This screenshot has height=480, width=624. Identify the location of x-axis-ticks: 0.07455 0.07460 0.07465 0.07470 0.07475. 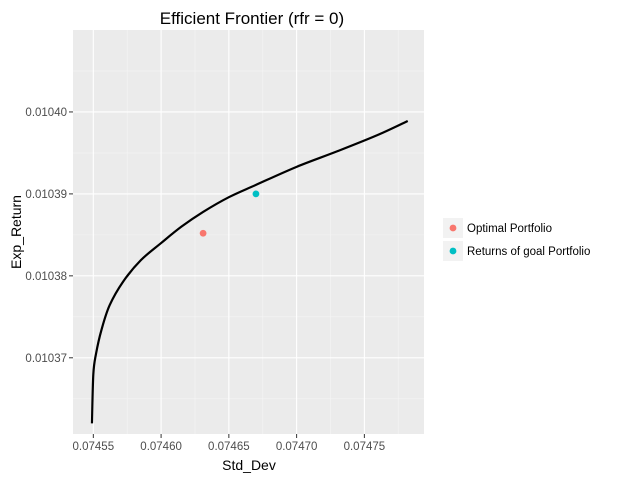
(229, 443).